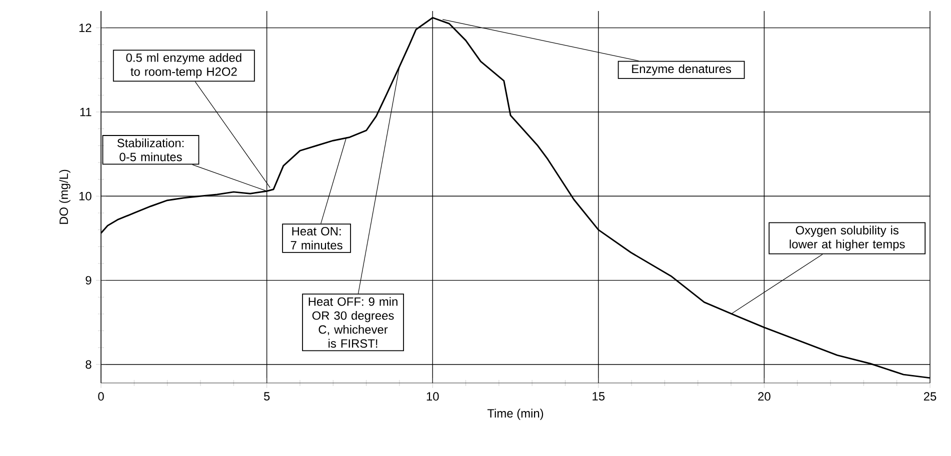 Image resolution: width=951 pixels, height=456 pixels. I want to click on x-tick-label: 20, so click(764, 396).